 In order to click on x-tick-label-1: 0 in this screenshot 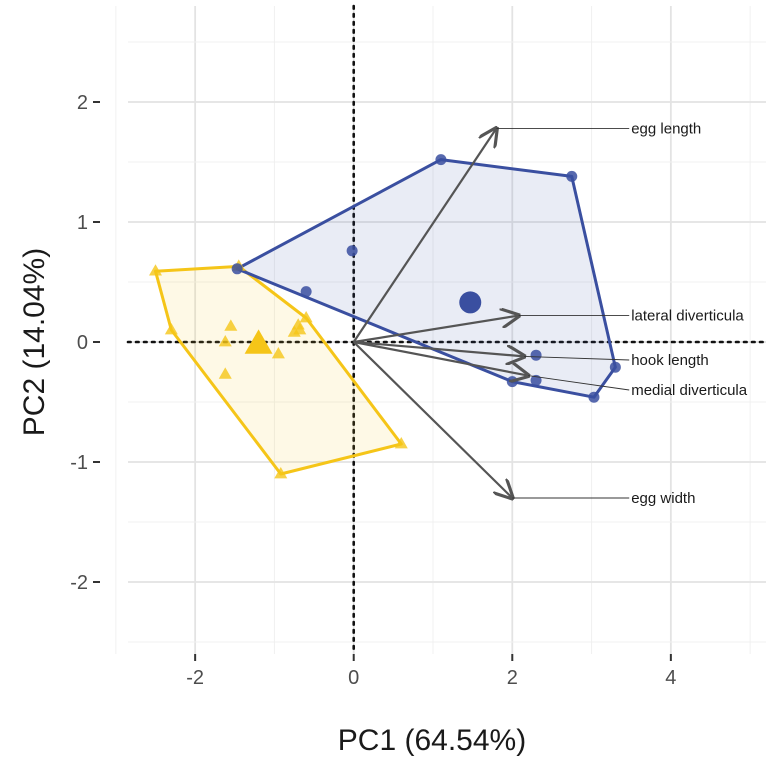, I will do `click(353, 678)`.